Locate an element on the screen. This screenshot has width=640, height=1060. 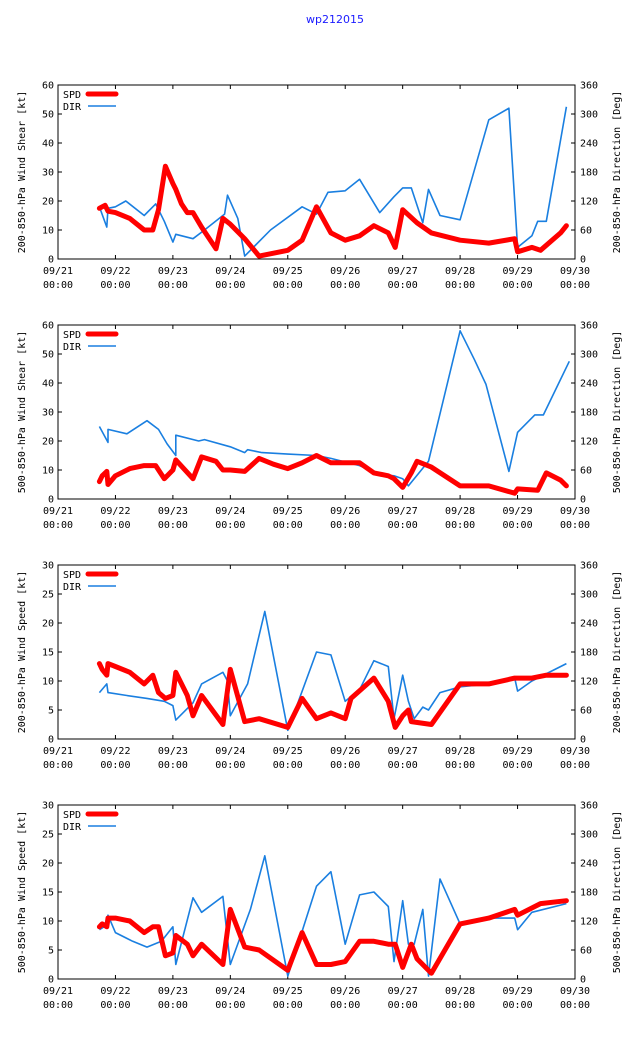
x-tick-date: 09/23 is located at coordinates (173, 511).